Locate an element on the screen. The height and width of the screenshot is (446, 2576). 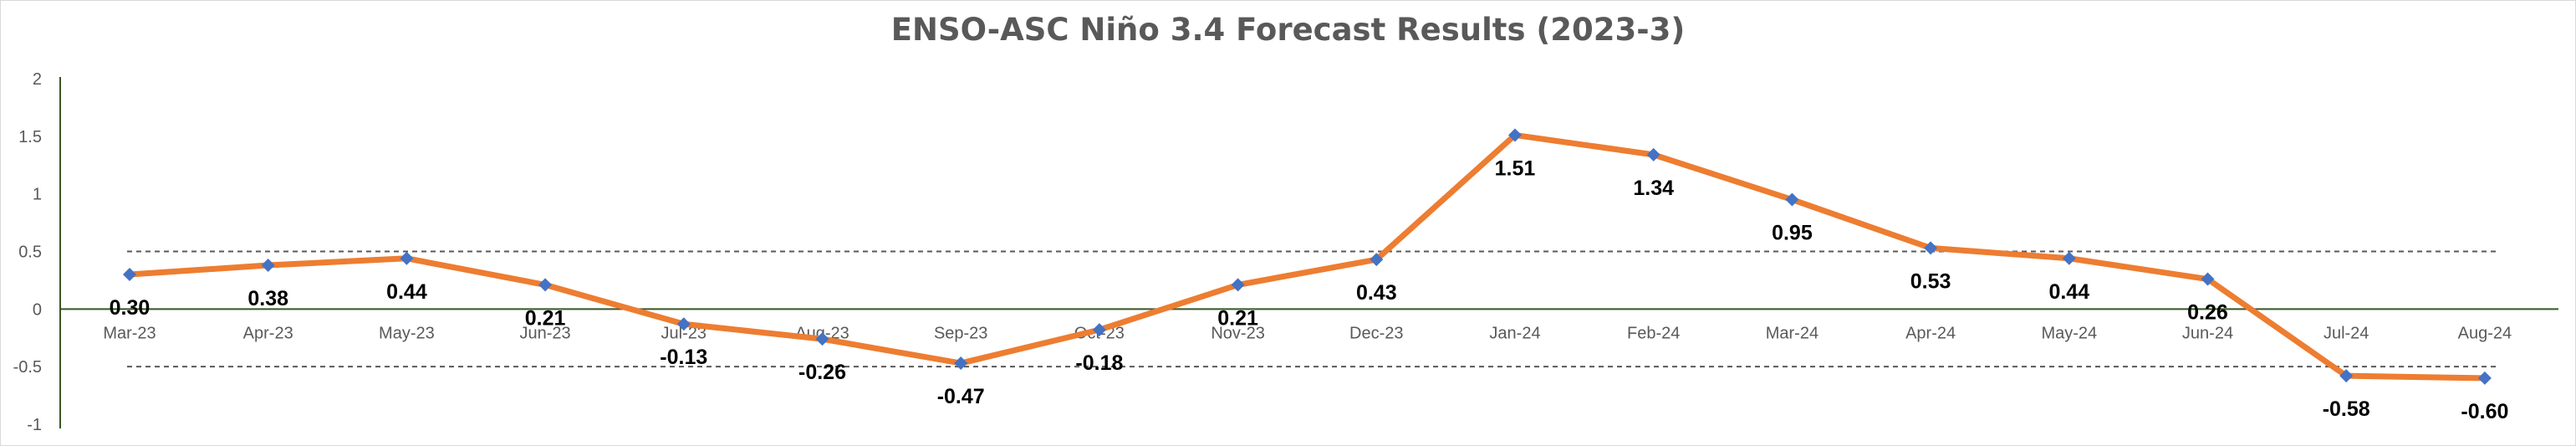
data-label: 0.26 is located at coordinates (2208, 313).